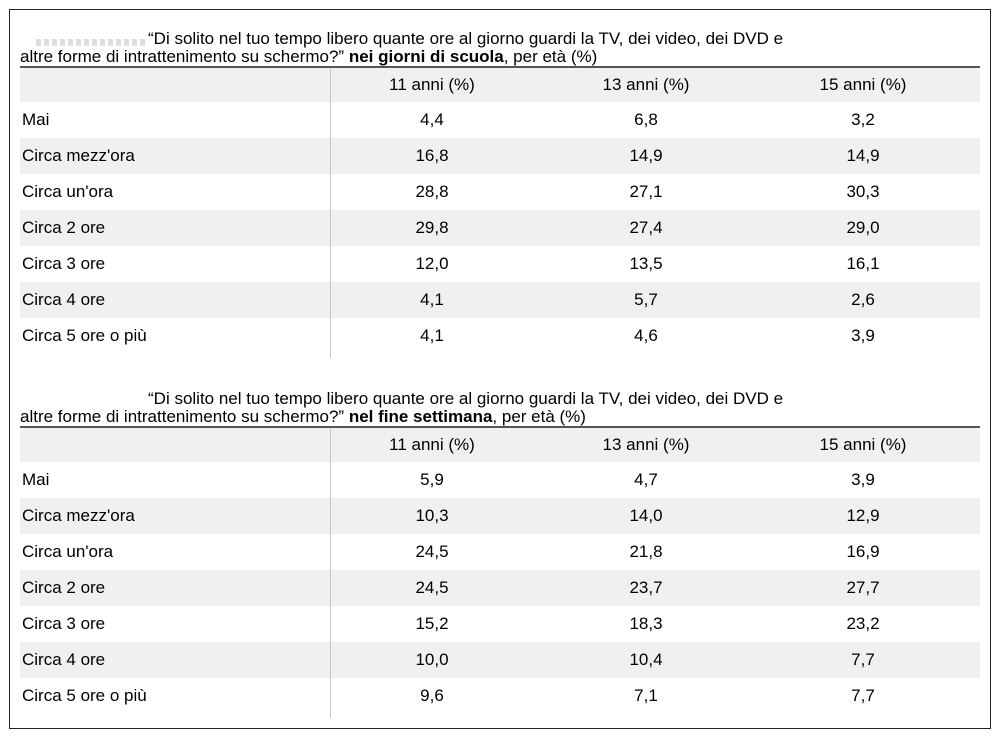 The width and height of the screenshot is (1003, 741). I want to click on table-cell: 28,8, so click(432, 191).